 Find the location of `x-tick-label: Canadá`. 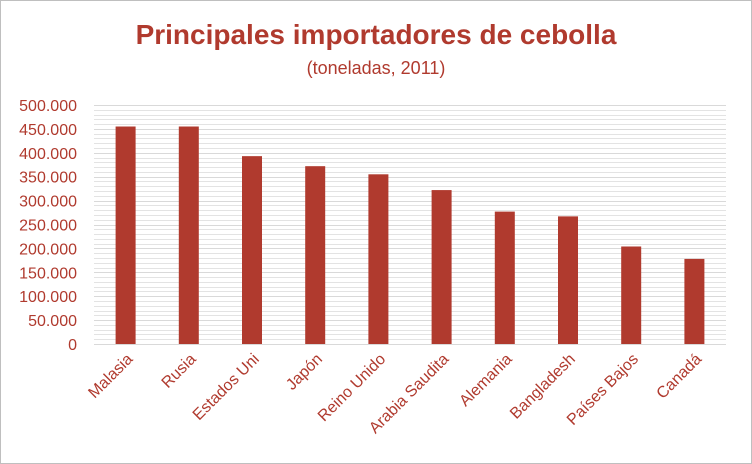

x-tick-label: Canadá is located at coordinates (680, 377).